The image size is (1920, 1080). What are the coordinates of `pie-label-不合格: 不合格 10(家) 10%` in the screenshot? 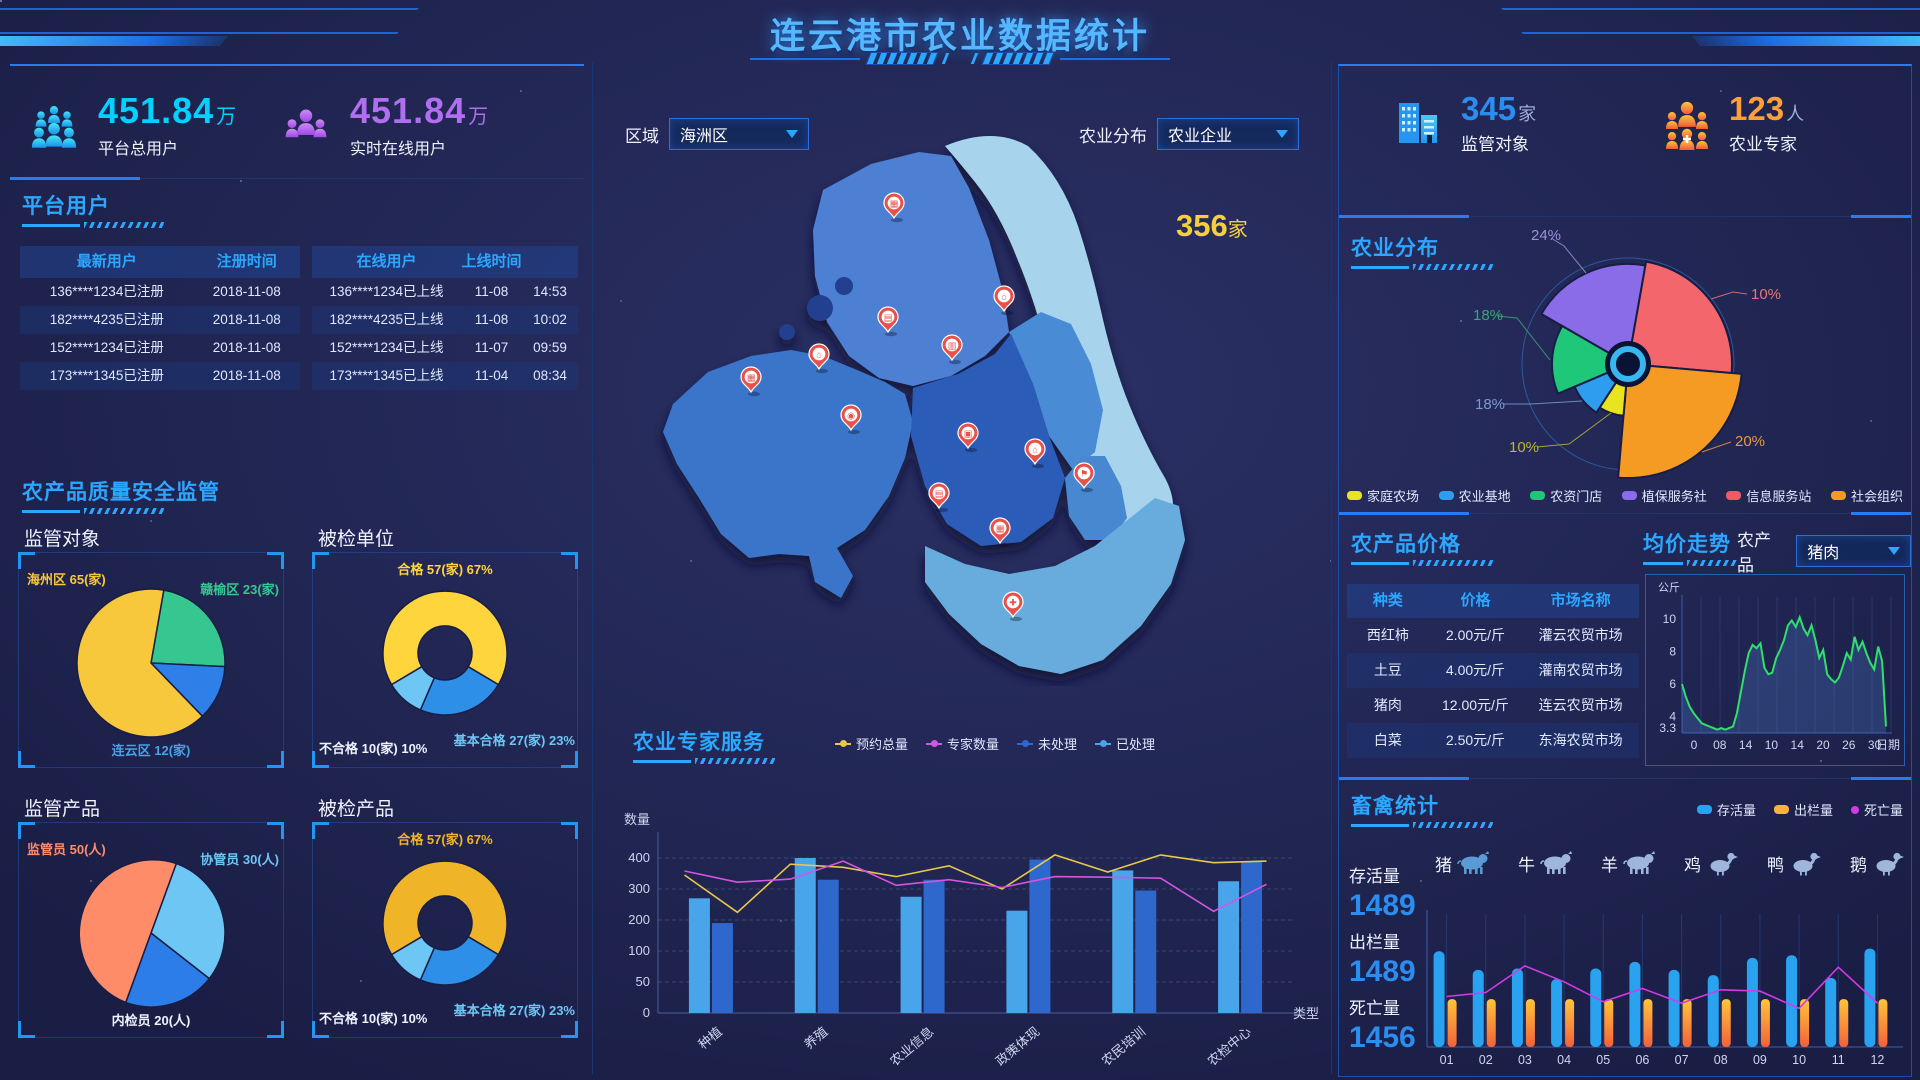 It's located at (373, 748).